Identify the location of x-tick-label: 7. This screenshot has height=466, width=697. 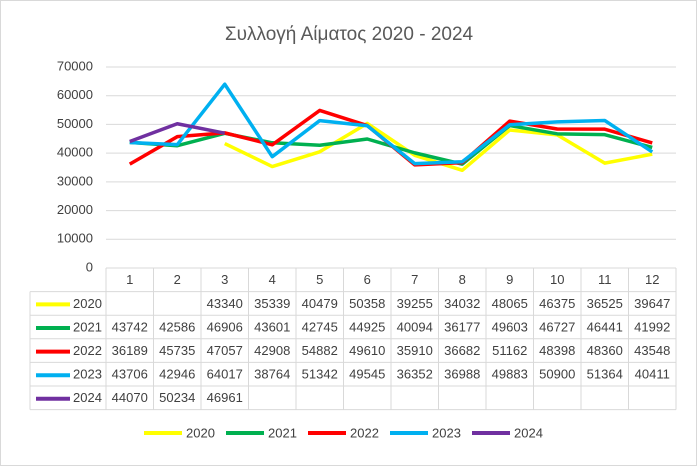
(414, 279).